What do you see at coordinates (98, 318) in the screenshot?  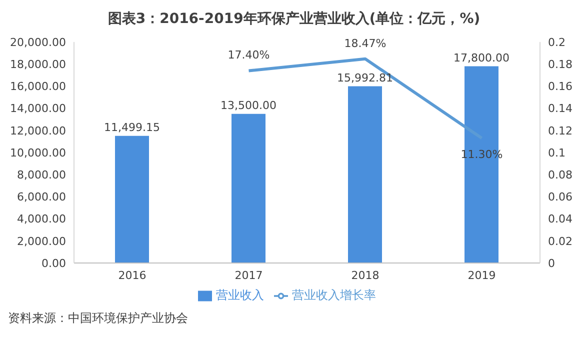 I see `text: 资料来源：中国环境保护产业协会` at bounding box center [98, 318].